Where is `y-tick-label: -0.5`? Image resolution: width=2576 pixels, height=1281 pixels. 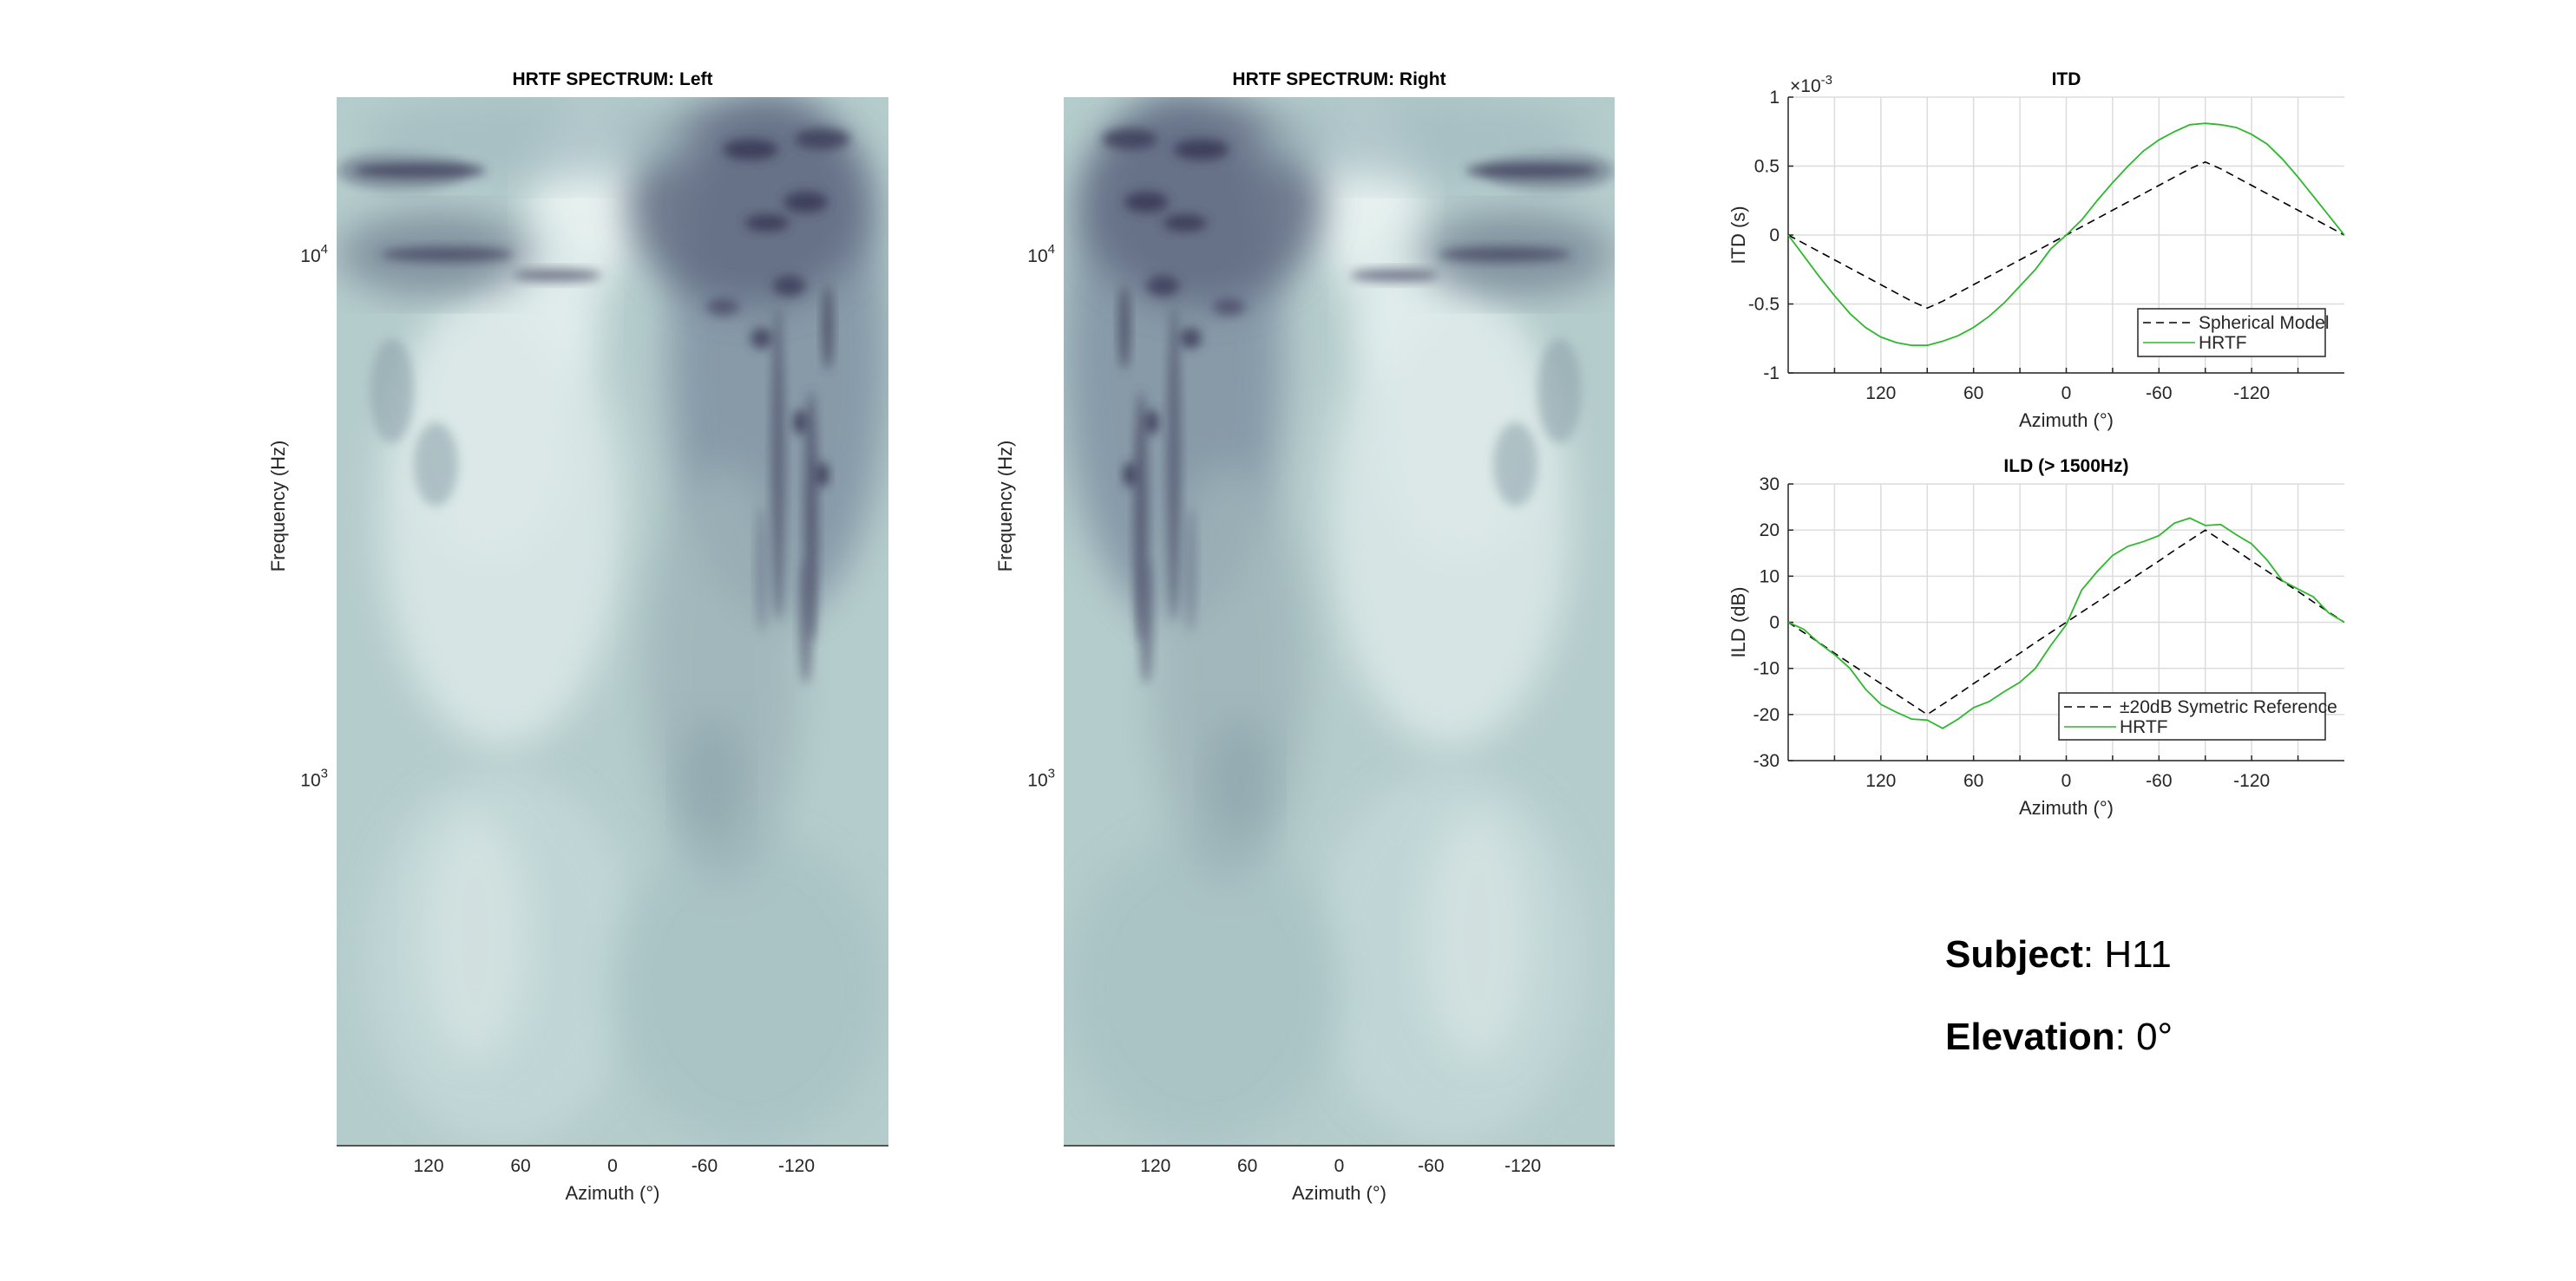 y-tick-label: -0.5 is located at coordinates (1764, 305).